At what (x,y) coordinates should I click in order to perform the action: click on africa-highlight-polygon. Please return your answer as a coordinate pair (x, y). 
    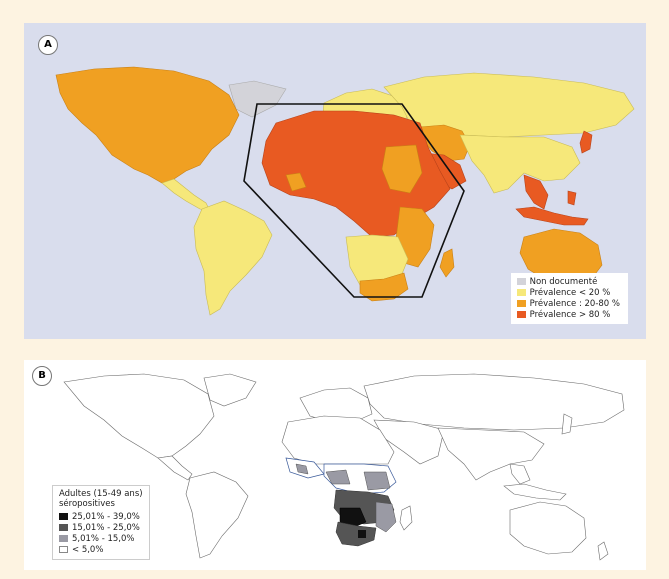
    Looking at the image, I should click on (354, 200).